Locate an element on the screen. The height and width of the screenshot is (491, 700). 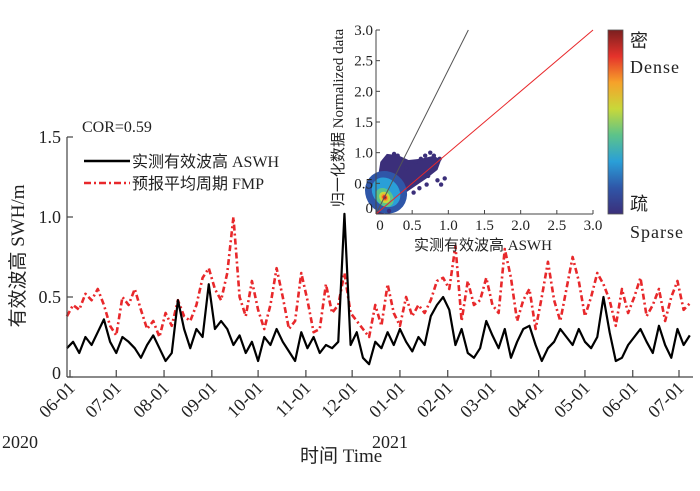
colorbar is located at coordinates (615, 122).